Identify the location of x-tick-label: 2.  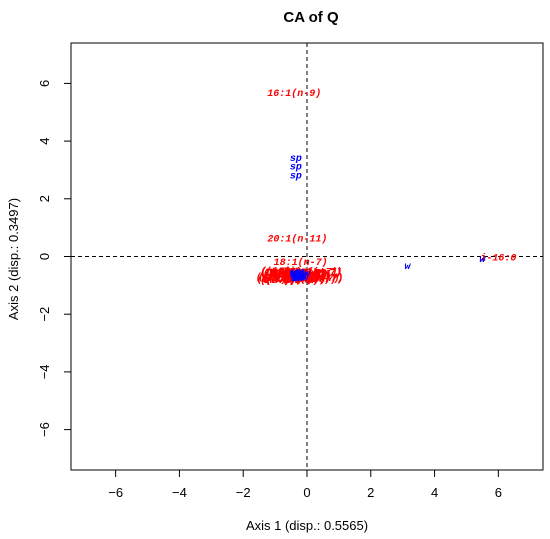
(370, 492).